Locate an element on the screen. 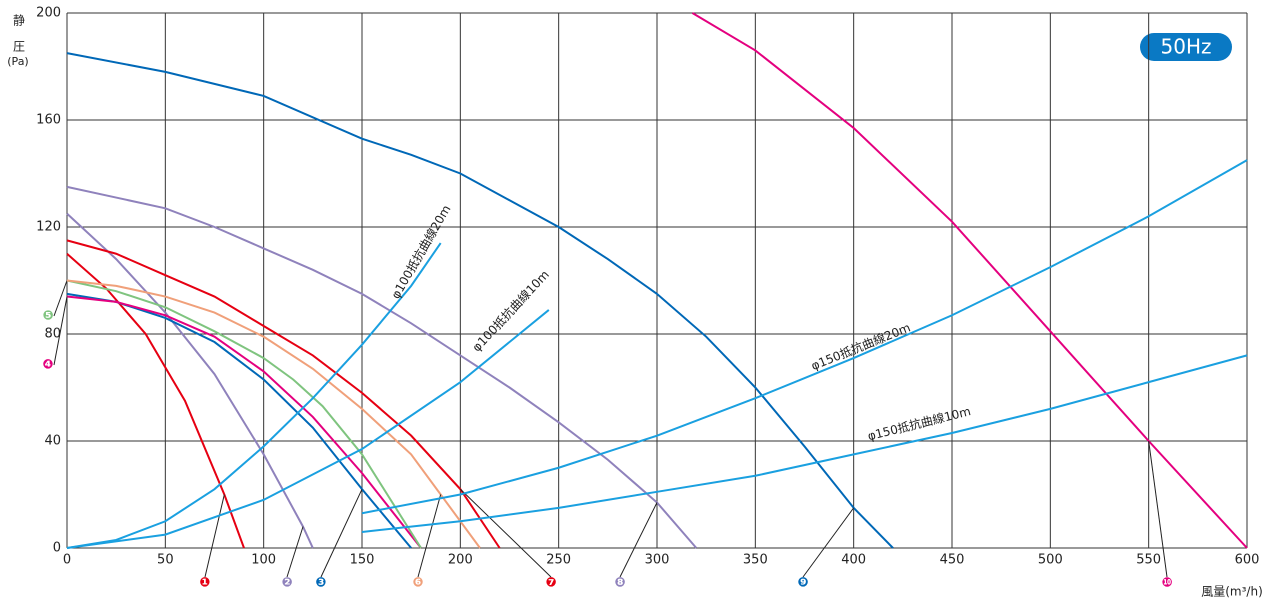 This screenshot has width=1270, height=605. series-label: φ150抵抗曲線20m is located at coordinates (861, 346).